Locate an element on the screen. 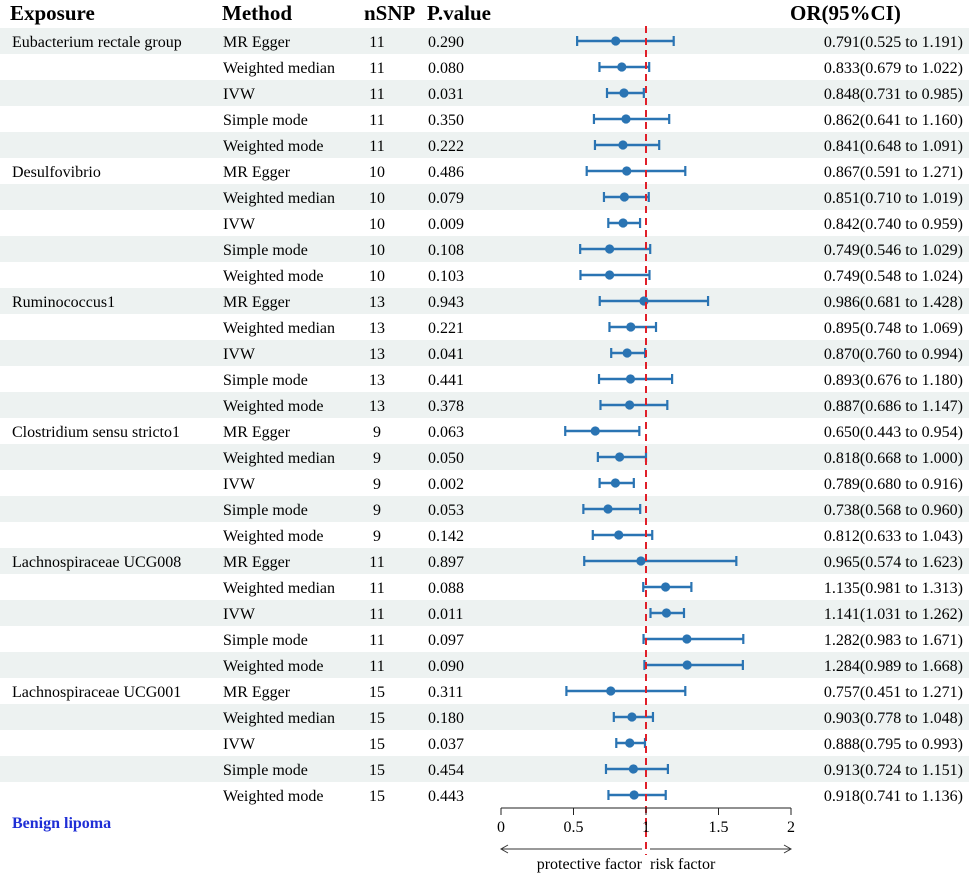 The image size is (969, 875). method-label: MR Egger is located at coordinates (257, 302).